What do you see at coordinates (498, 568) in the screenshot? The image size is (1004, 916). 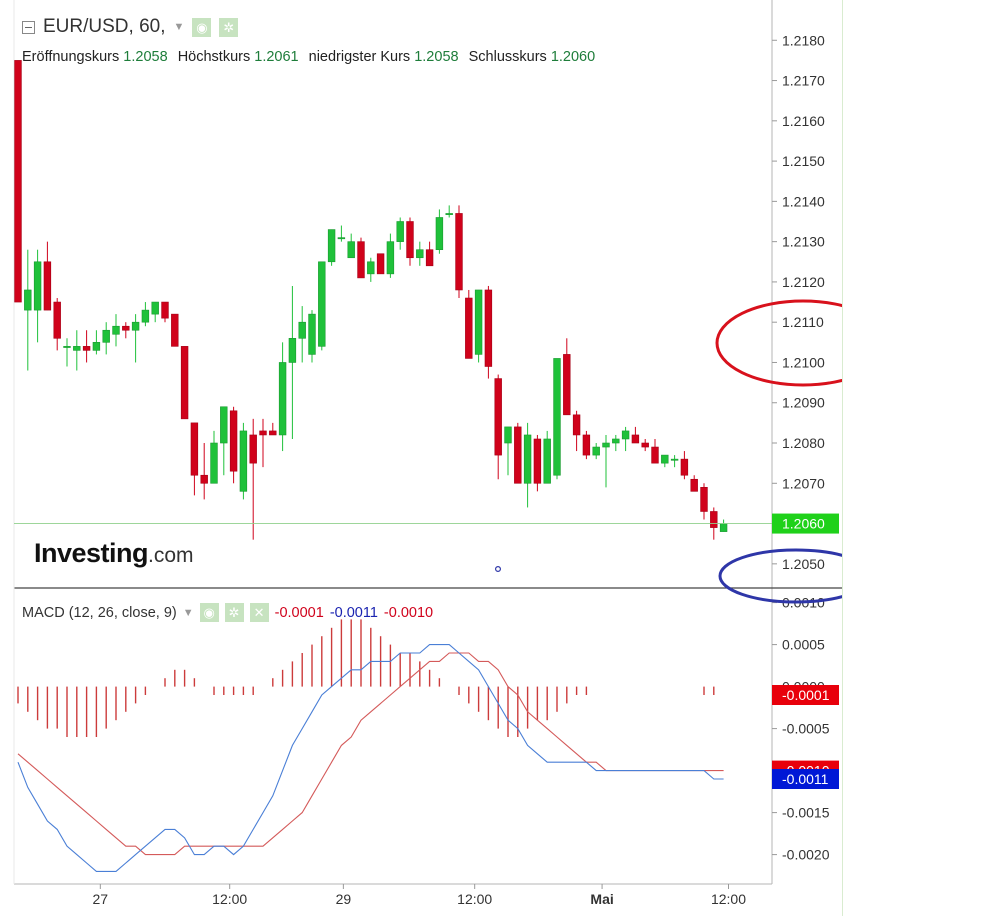 I see `crosshair-dot` at bounding box center [498, 568].